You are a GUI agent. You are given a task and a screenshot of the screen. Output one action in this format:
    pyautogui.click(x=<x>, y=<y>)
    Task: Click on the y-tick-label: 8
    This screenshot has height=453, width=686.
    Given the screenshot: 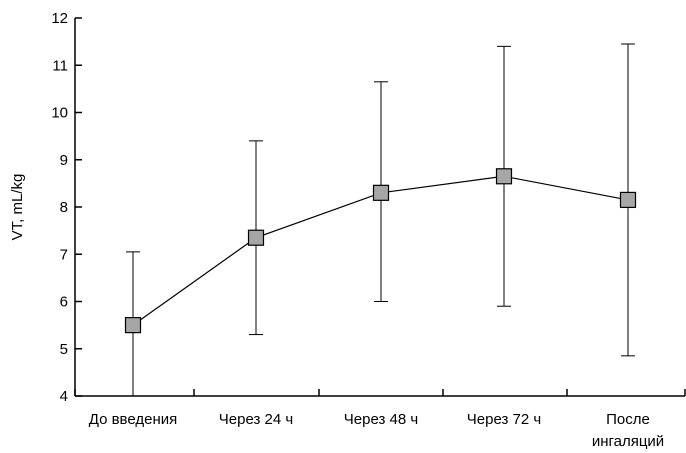 What is the action you would take?
    pyautogui.click(x=64, y=207)
    